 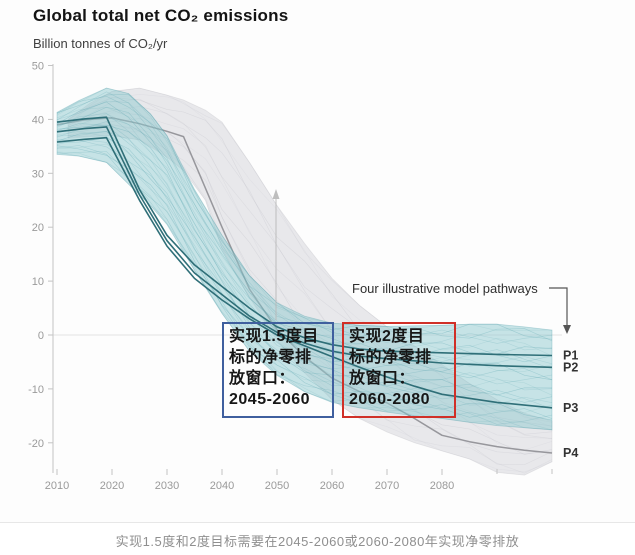 What do you see at coordinates (558, 306) in the screenshot?
I see `pathways-arrow-line` at bounding box center [558, 306].